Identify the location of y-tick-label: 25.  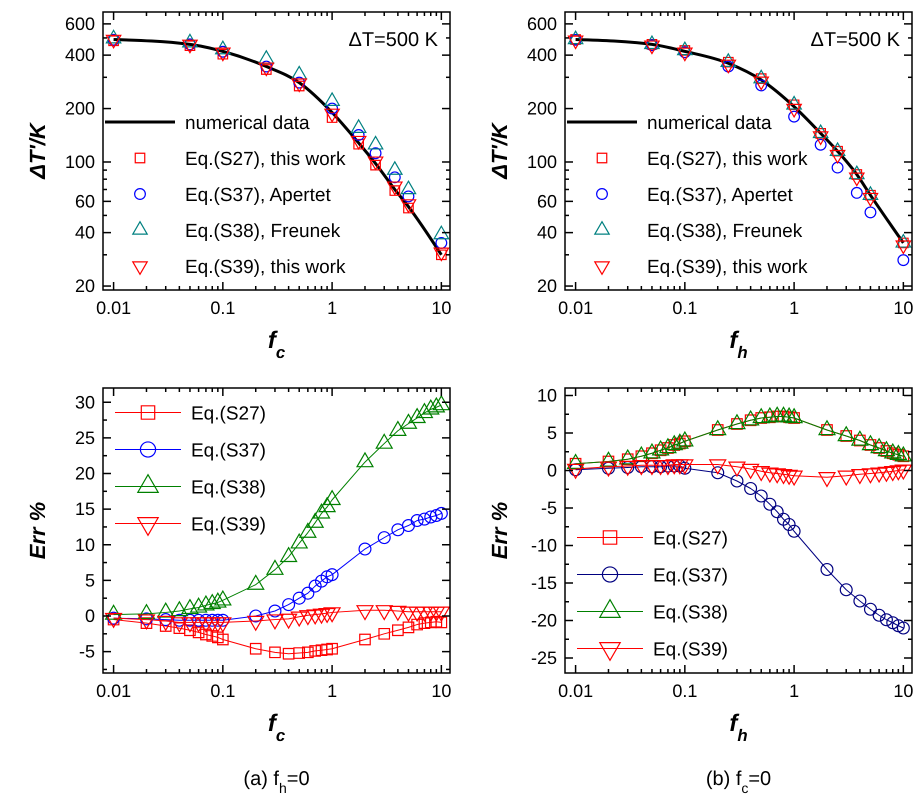
(84, 438).